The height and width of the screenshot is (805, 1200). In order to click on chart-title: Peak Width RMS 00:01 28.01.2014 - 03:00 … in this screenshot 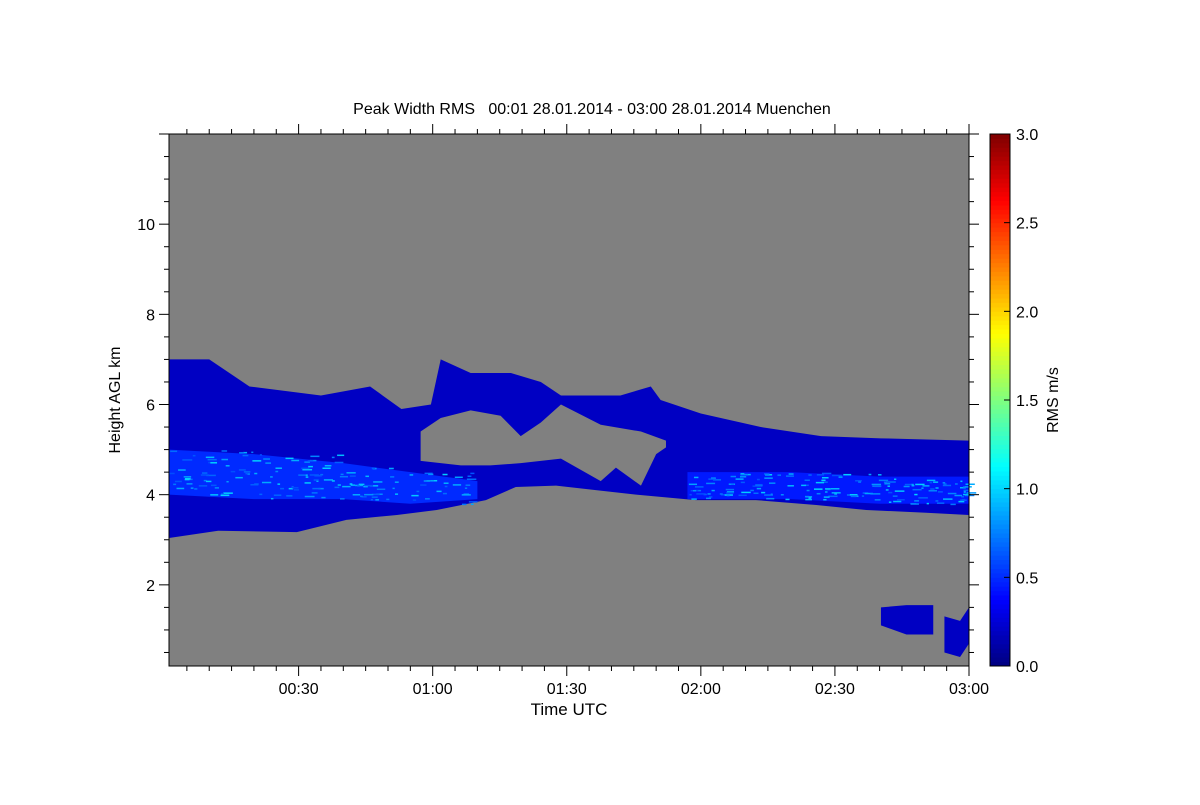, I will do `click(592, 109)`.